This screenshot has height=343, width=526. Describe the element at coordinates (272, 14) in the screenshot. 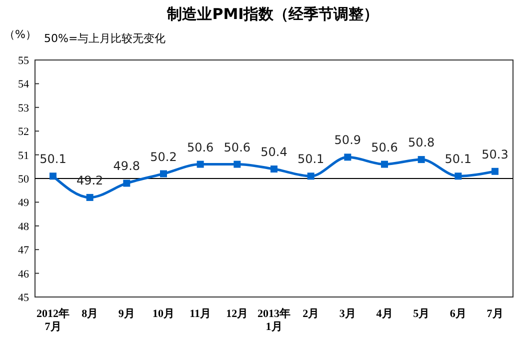

I see `chart-title: 制造业PMI指数（经季节调整）` at that location.